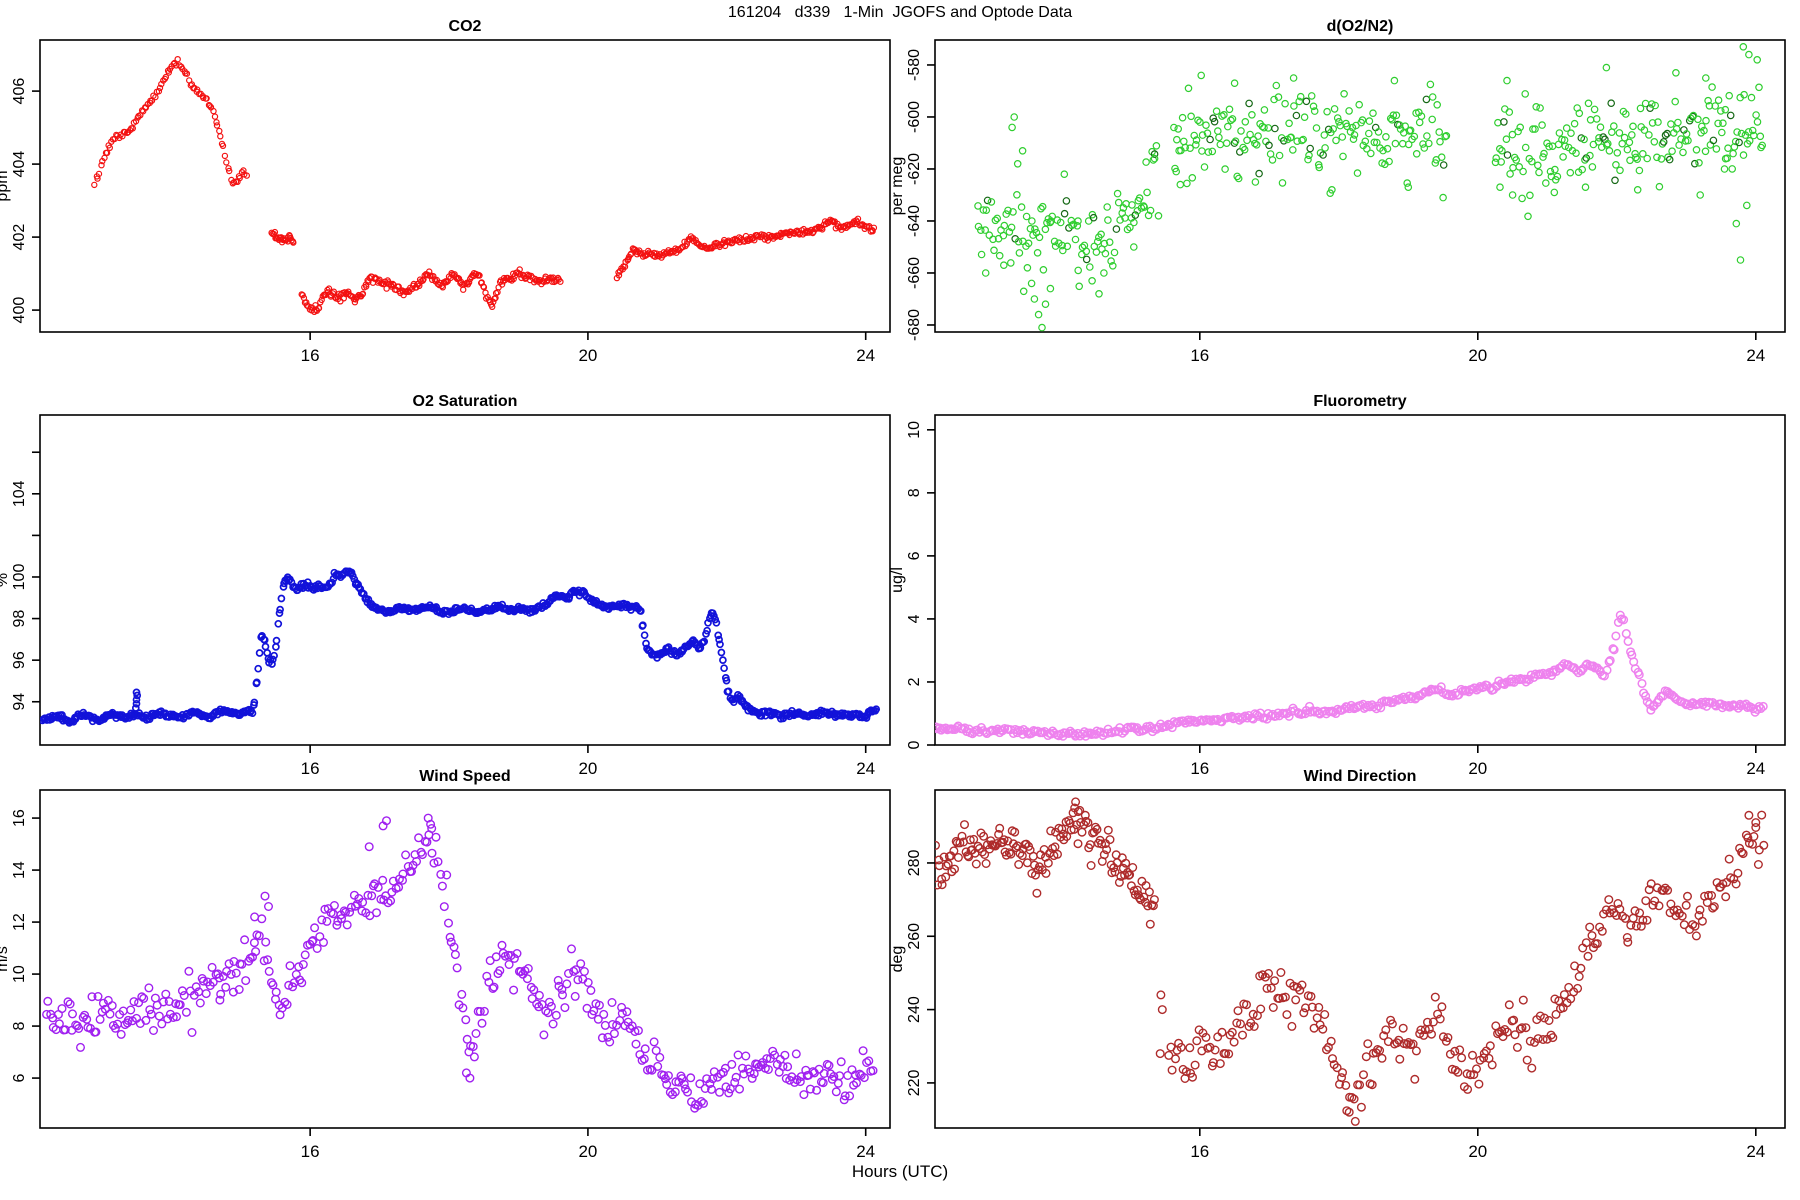  What do you see at coordinates (1477, 355) in the screenshot?
I see `o2n2-x-tick-label: 20` at bounding box center [1477, 355].